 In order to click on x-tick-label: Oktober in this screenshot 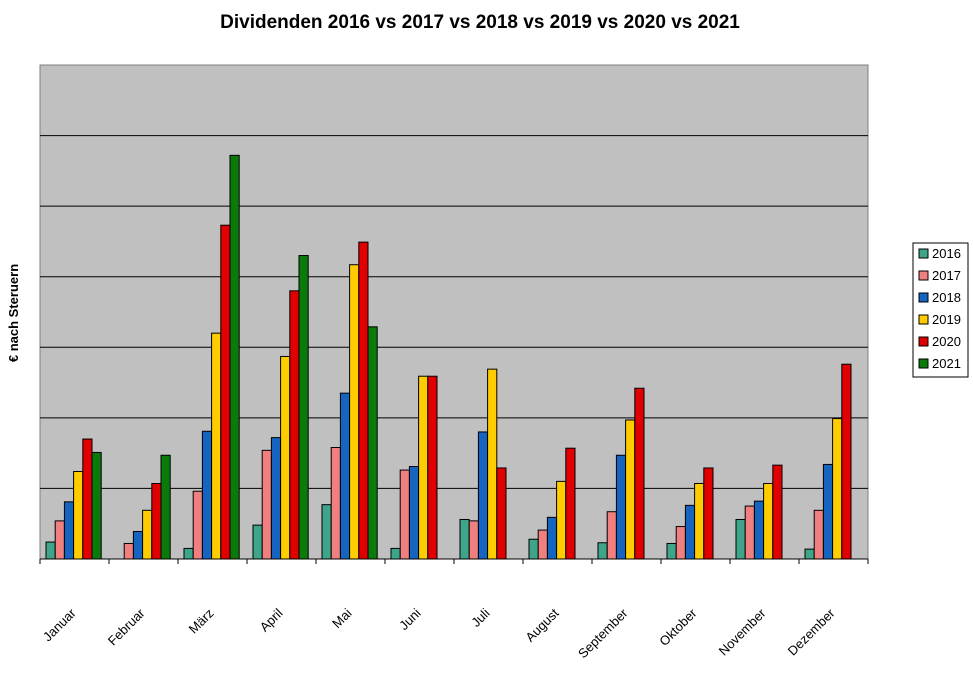, I will do `click(678, 627)`.